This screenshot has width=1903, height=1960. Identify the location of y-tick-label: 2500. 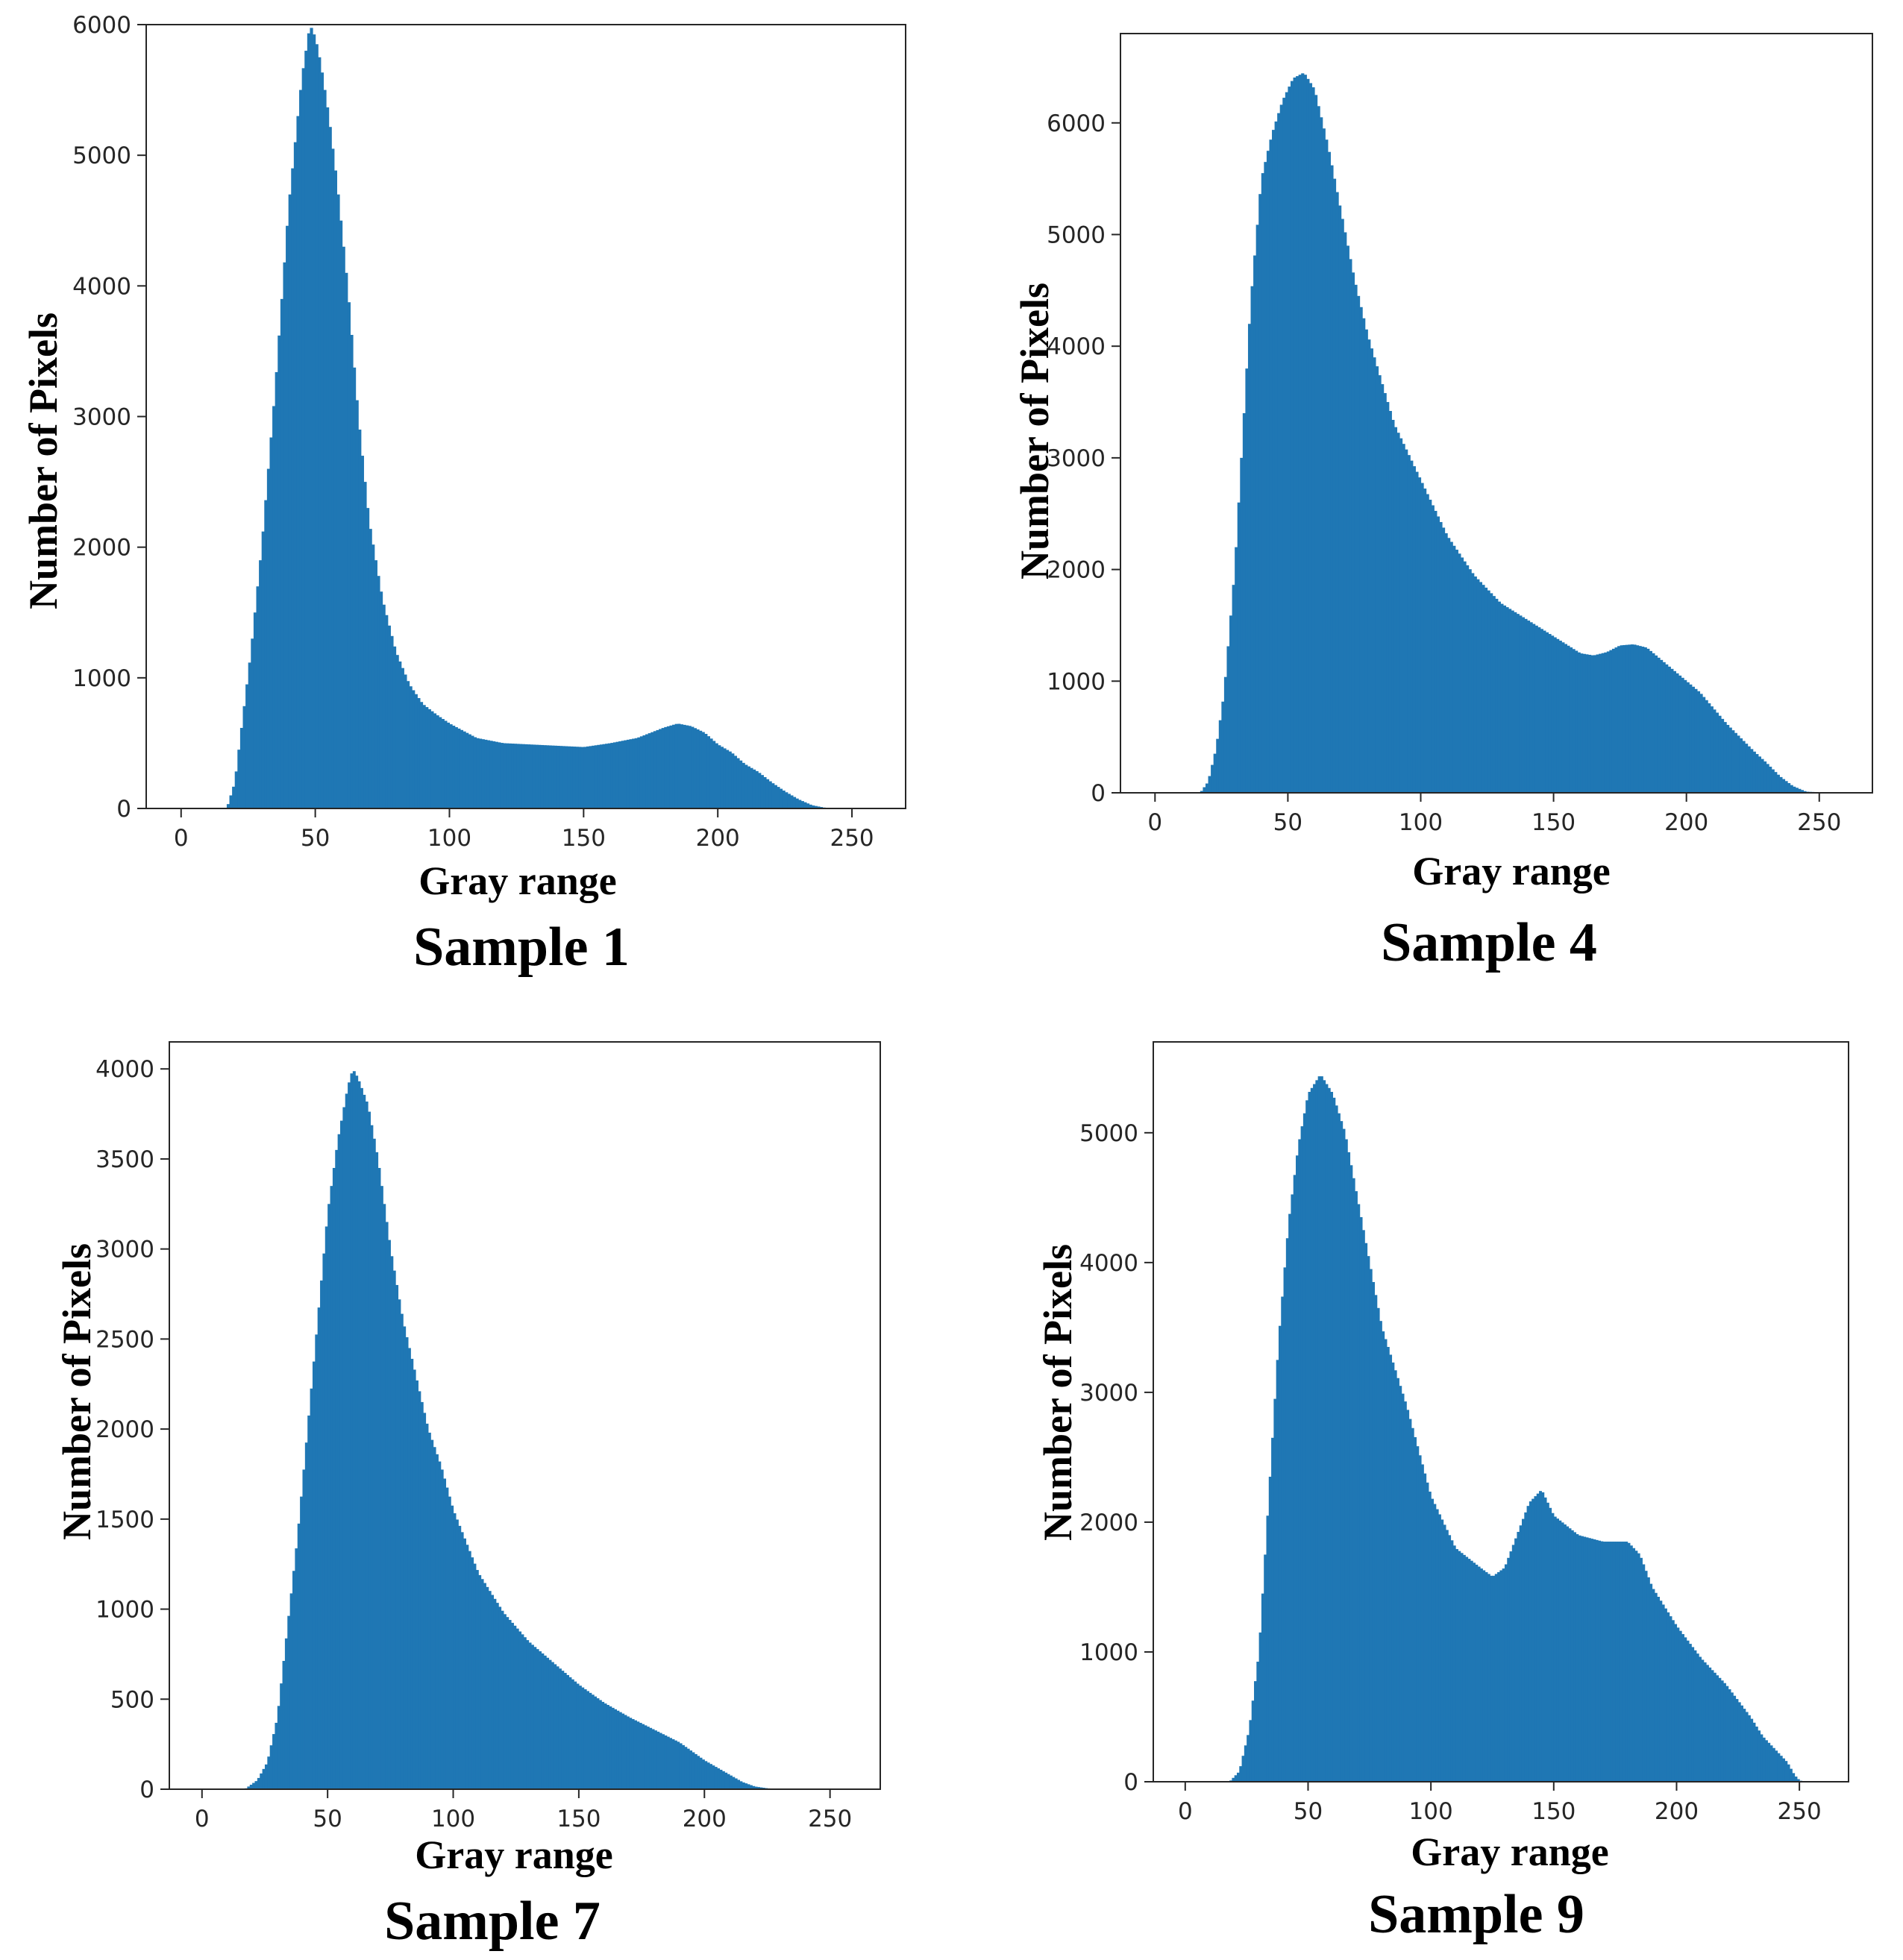
(124, 1339).